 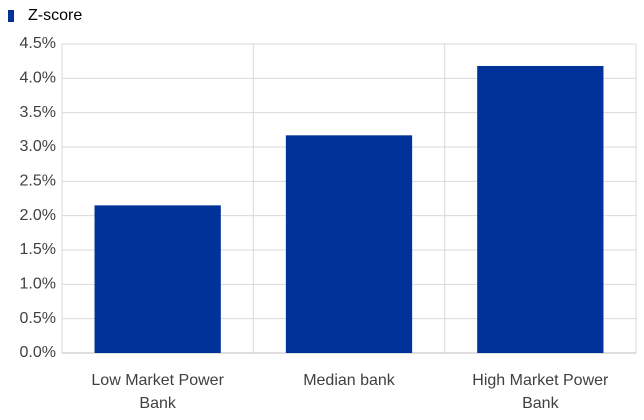 I want to click on y-tick-label: 0.5%, so click(x=38, y=318).